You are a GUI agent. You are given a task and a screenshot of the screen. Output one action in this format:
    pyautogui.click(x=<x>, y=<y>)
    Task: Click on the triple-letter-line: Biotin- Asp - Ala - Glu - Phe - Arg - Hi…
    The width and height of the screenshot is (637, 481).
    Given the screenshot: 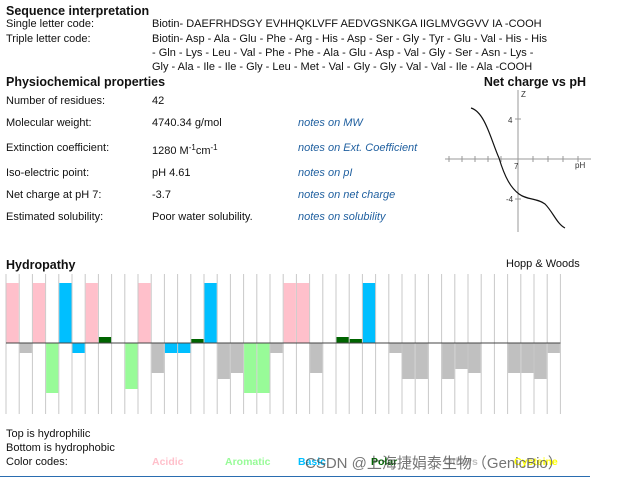 What is the action you would take?
    pyautogui.click(x=350, y=39)
    